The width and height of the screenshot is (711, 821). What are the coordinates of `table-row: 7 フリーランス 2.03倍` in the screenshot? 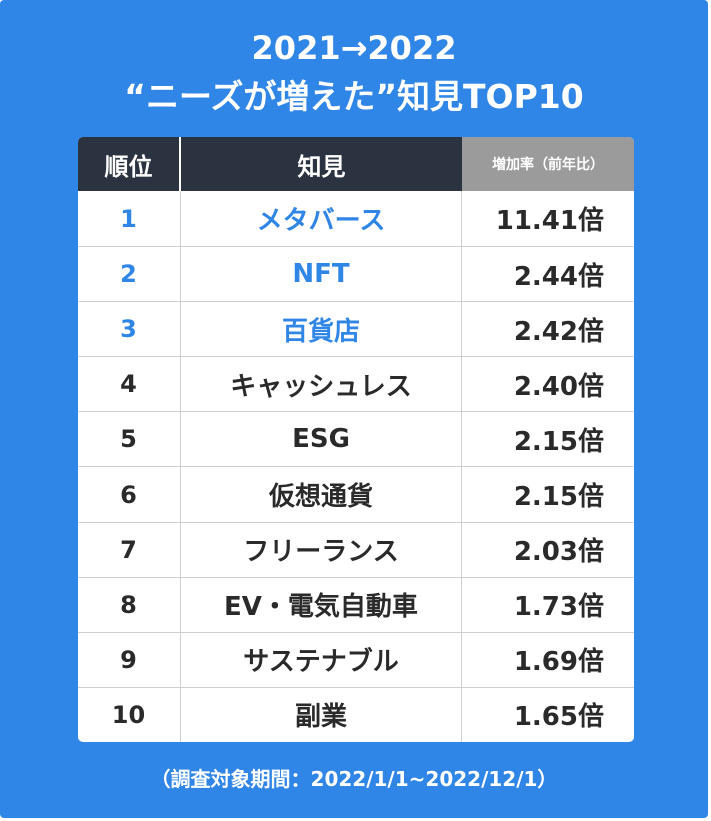 It's located at (356, 549).